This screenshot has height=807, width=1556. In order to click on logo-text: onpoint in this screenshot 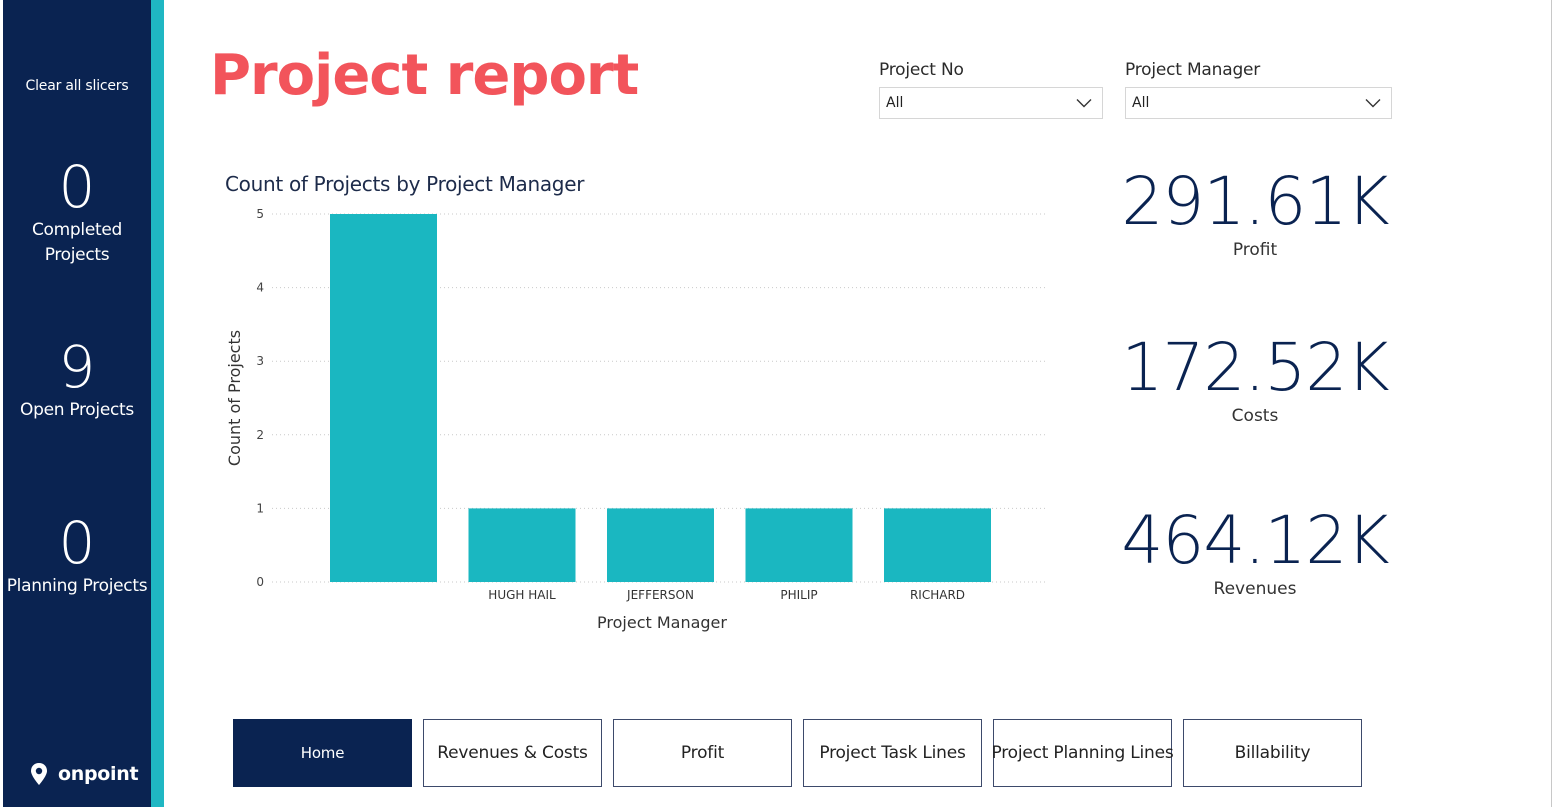, I will do `click(98, 774)`.